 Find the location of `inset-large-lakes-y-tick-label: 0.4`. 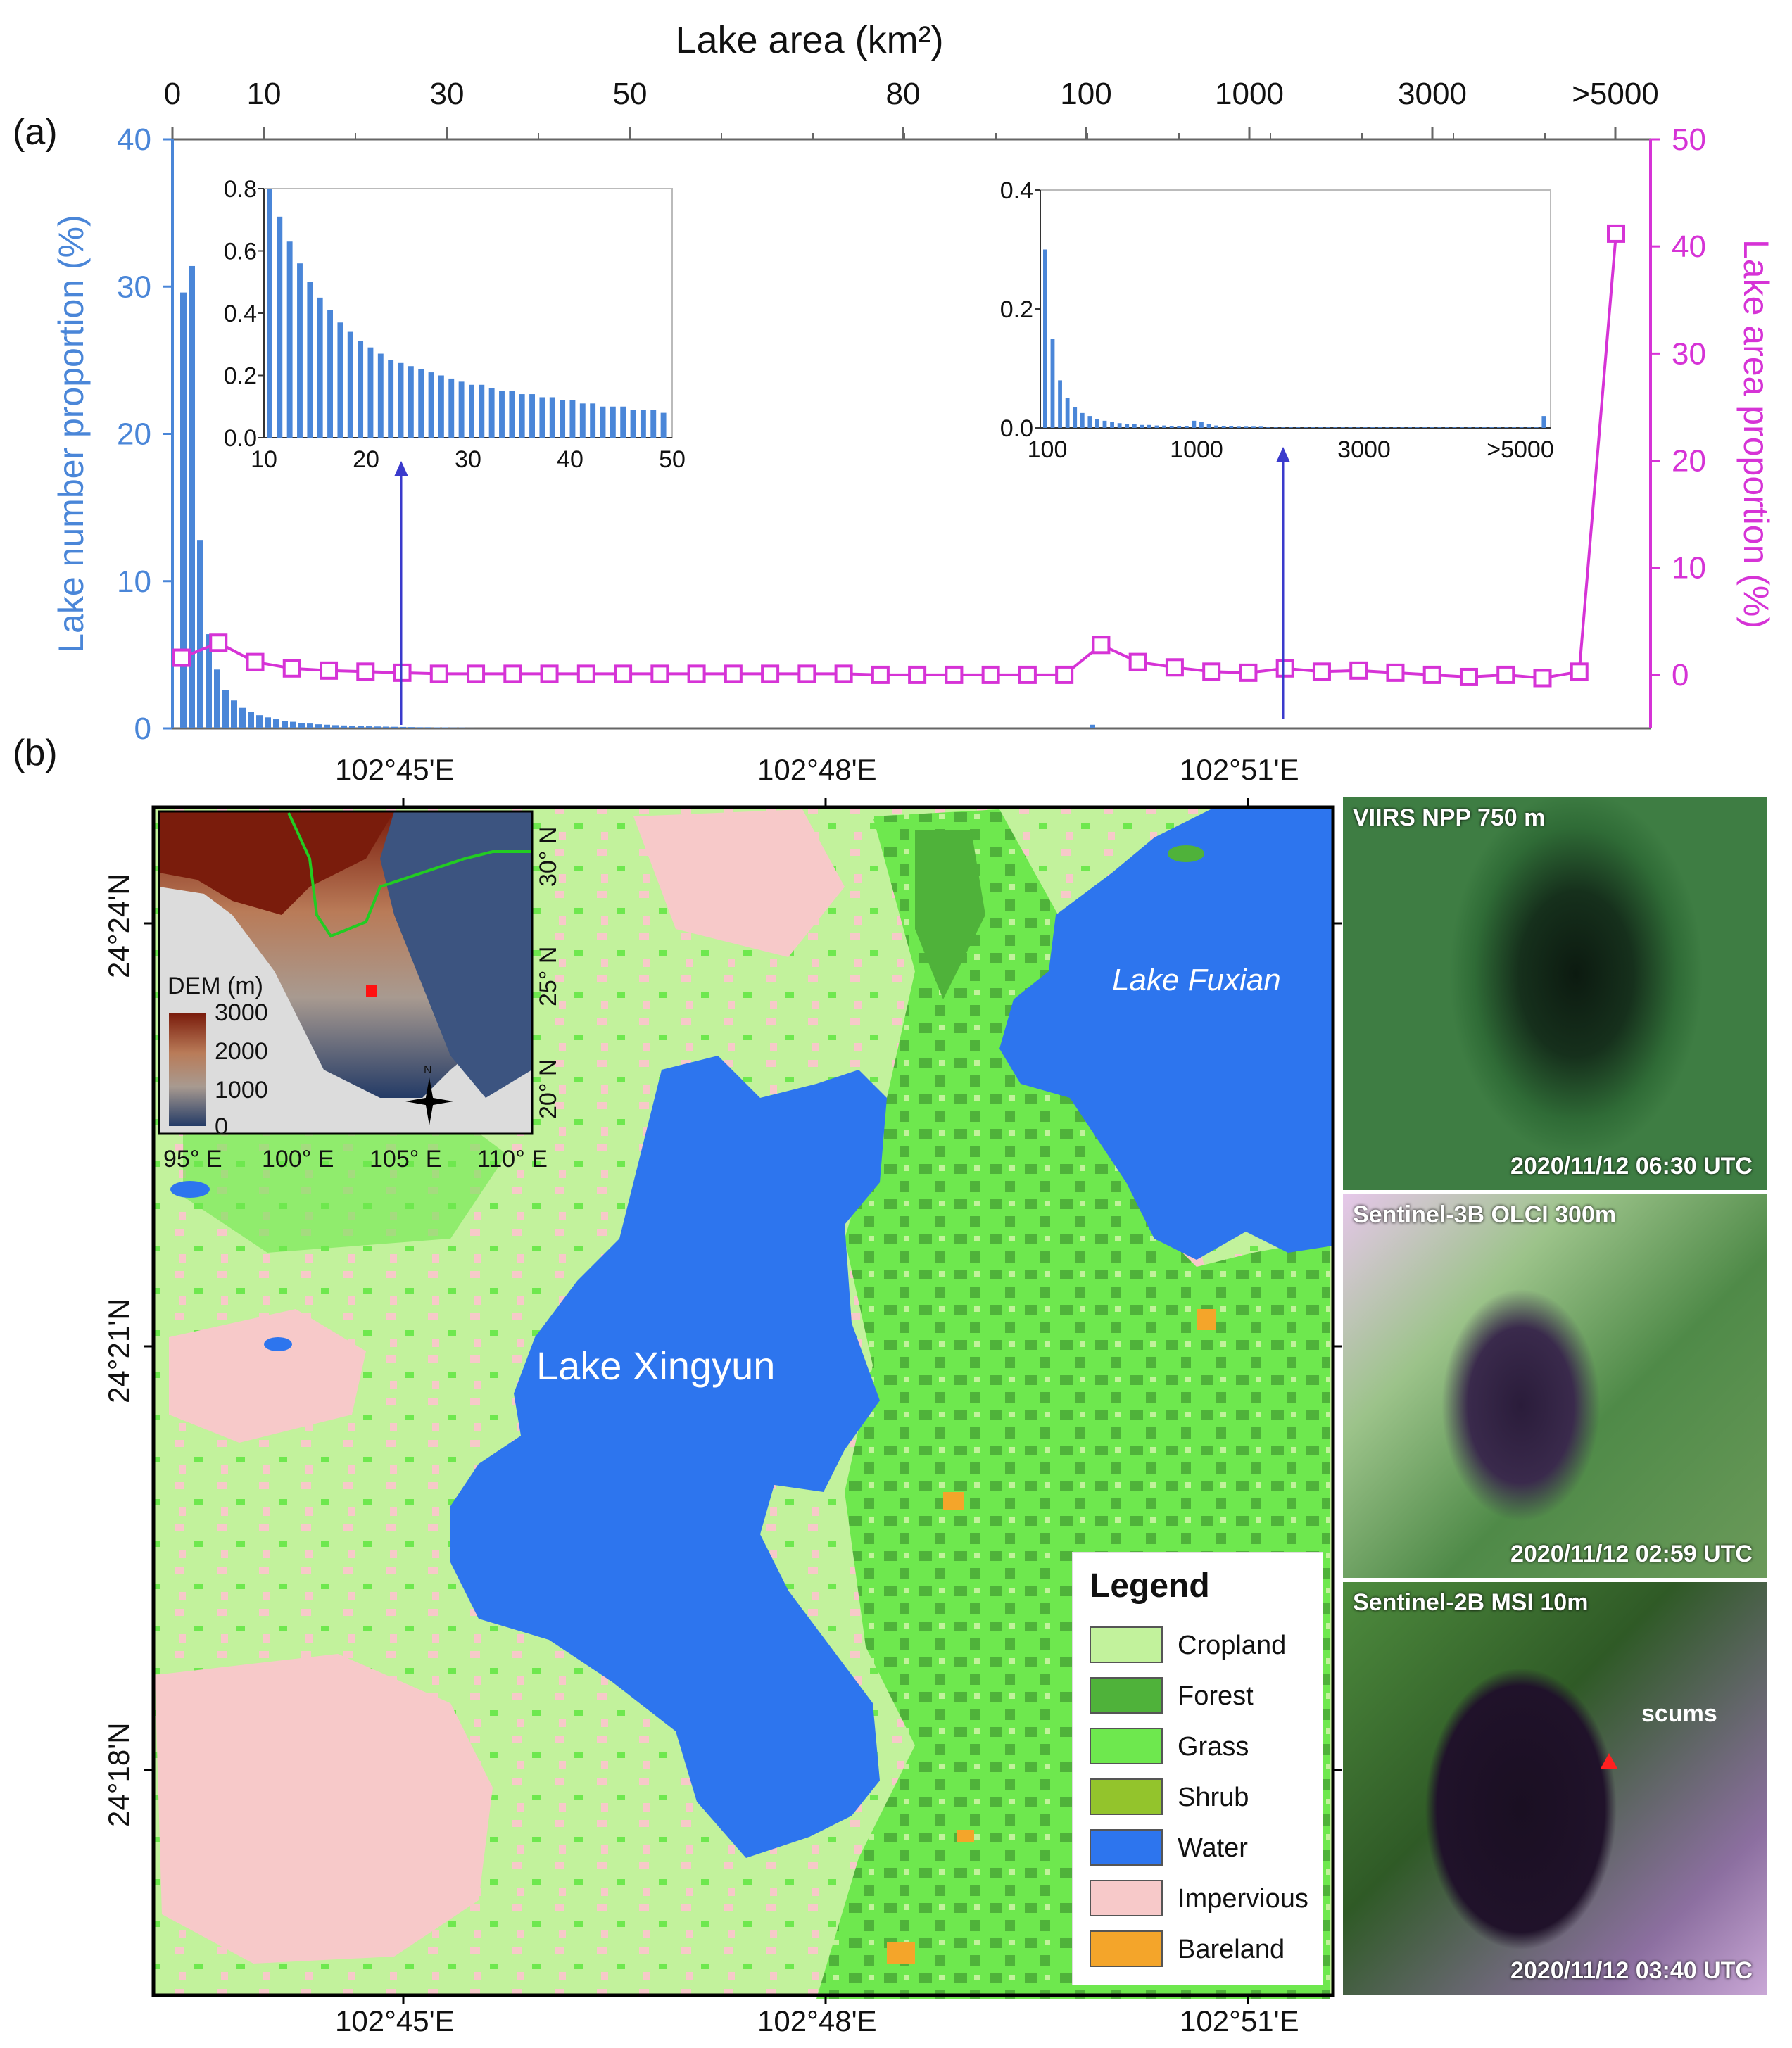

inset-large-lakes-y-tick-label: 0.4 is located at coordinates (1016, 191).